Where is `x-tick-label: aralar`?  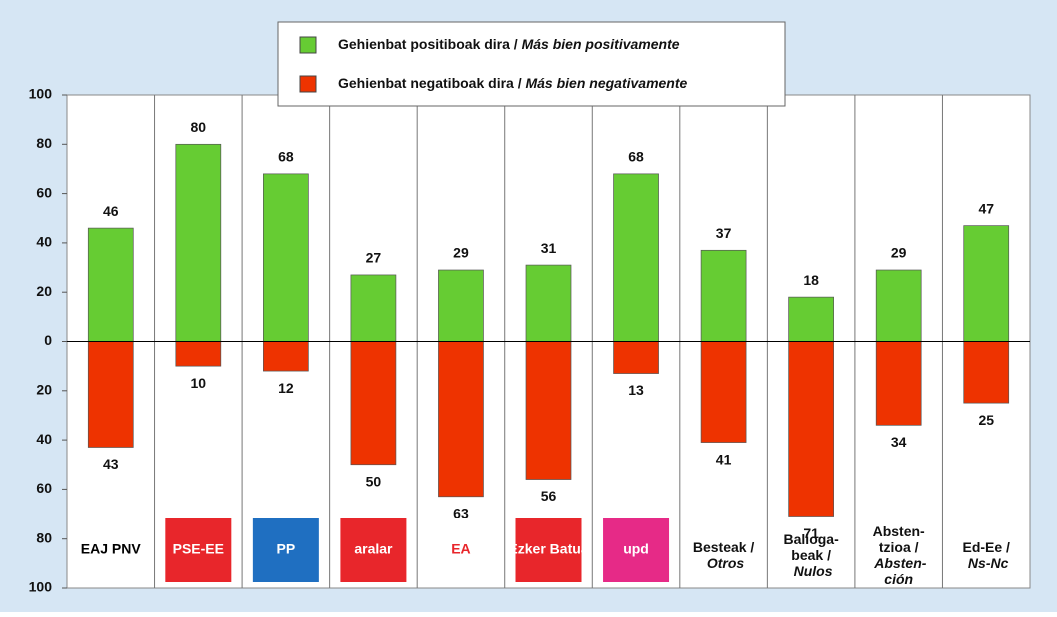
x-tick-label: aralar is located at coordinates (373, 549).